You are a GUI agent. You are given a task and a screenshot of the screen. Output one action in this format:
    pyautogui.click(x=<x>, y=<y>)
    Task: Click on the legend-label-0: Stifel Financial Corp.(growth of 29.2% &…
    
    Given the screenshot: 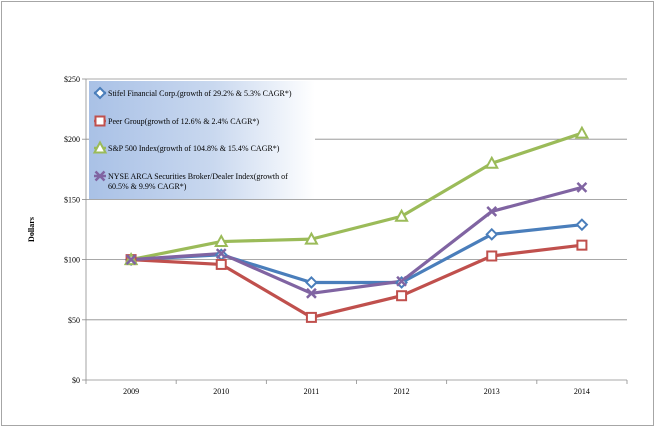 What is the action you would take?
    pyautogui.click(x=200, y=93)
    